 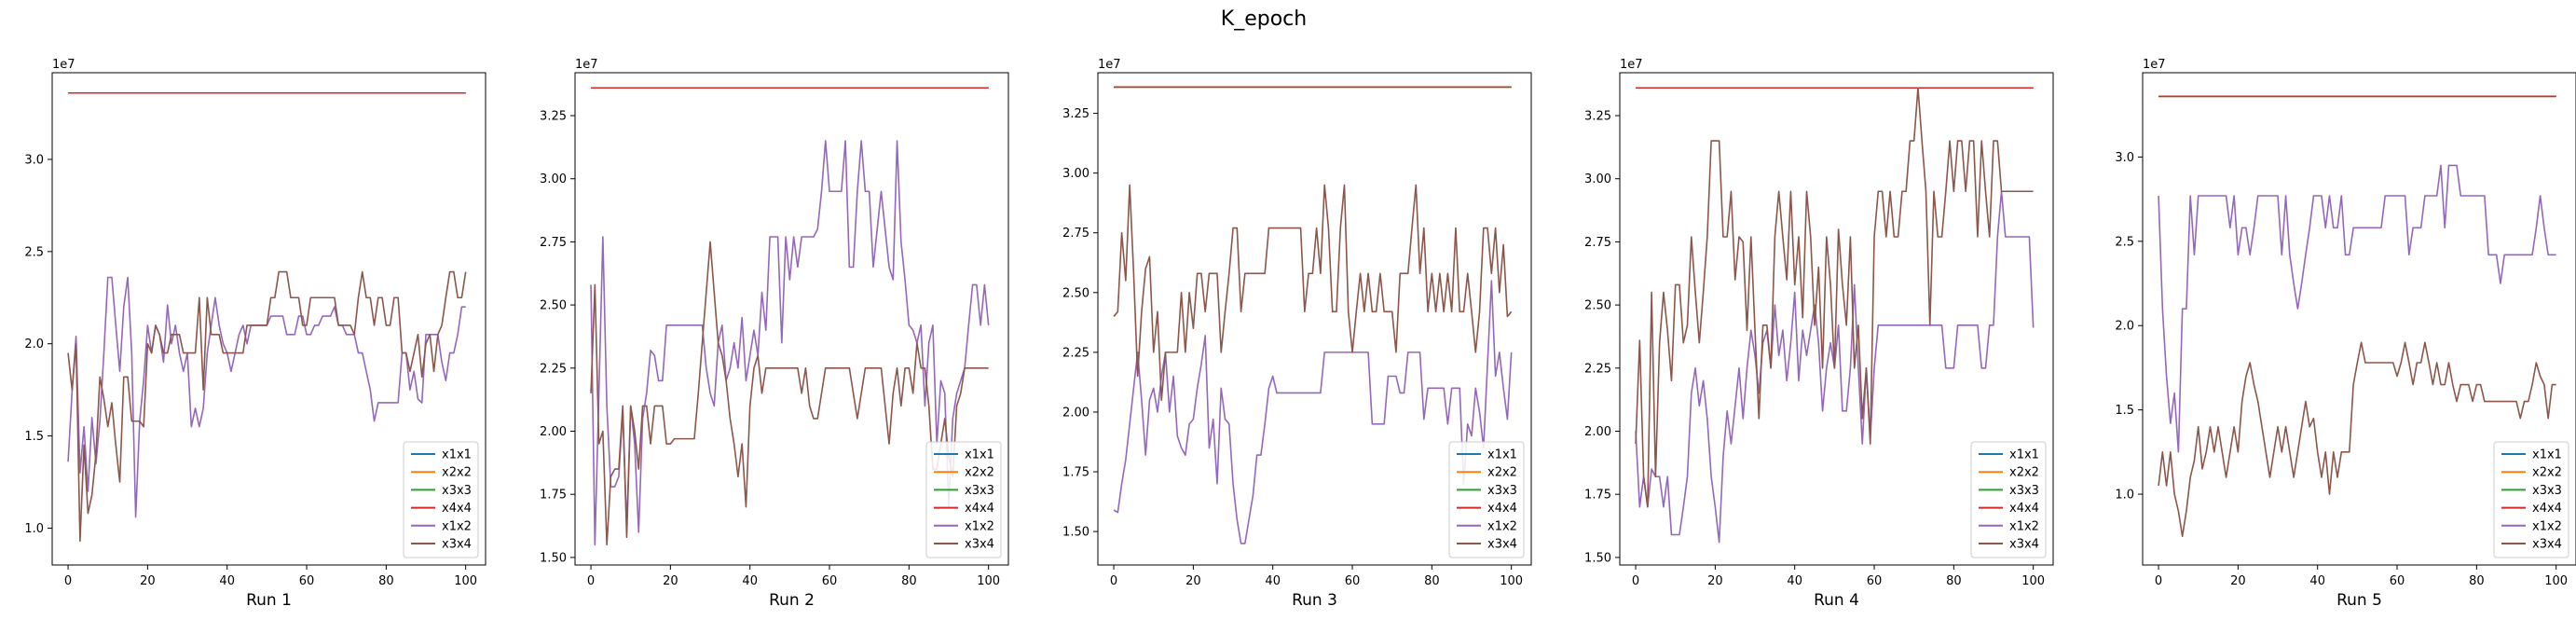 What do you see at coordinates (2124, 158) in the screenshot?
I see `y-tick-label: 3.0` at bounding box center [2124, 158].